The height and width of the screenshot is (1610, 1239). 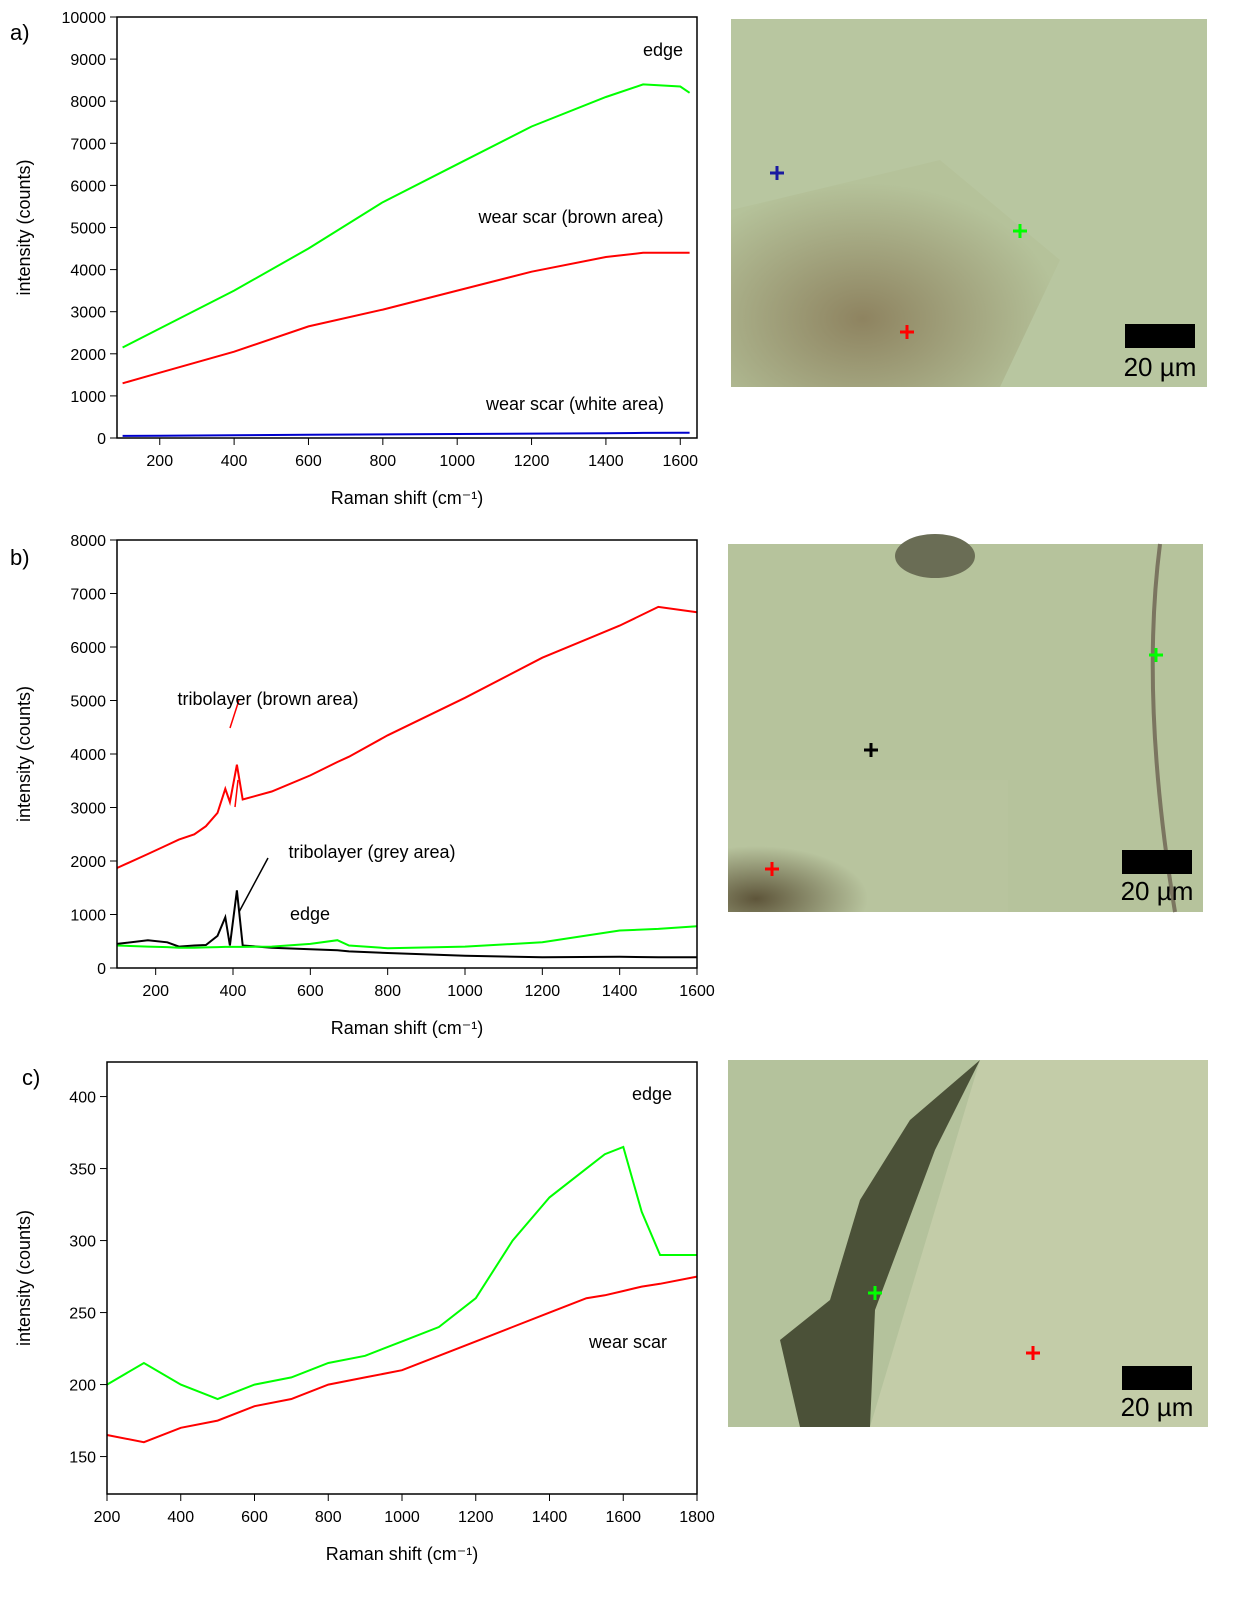 I want to click on y-tick-label: 10000, so click(x=84, y=18).